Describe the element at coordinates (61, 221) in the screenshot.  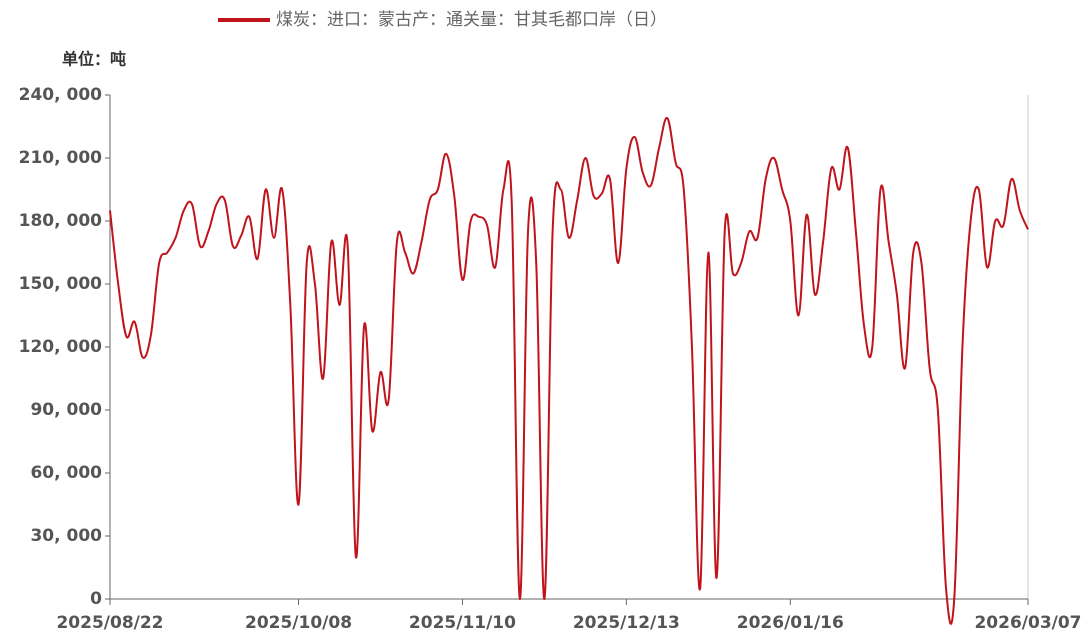
I see `y-tick-label: 180, 000` at that location.